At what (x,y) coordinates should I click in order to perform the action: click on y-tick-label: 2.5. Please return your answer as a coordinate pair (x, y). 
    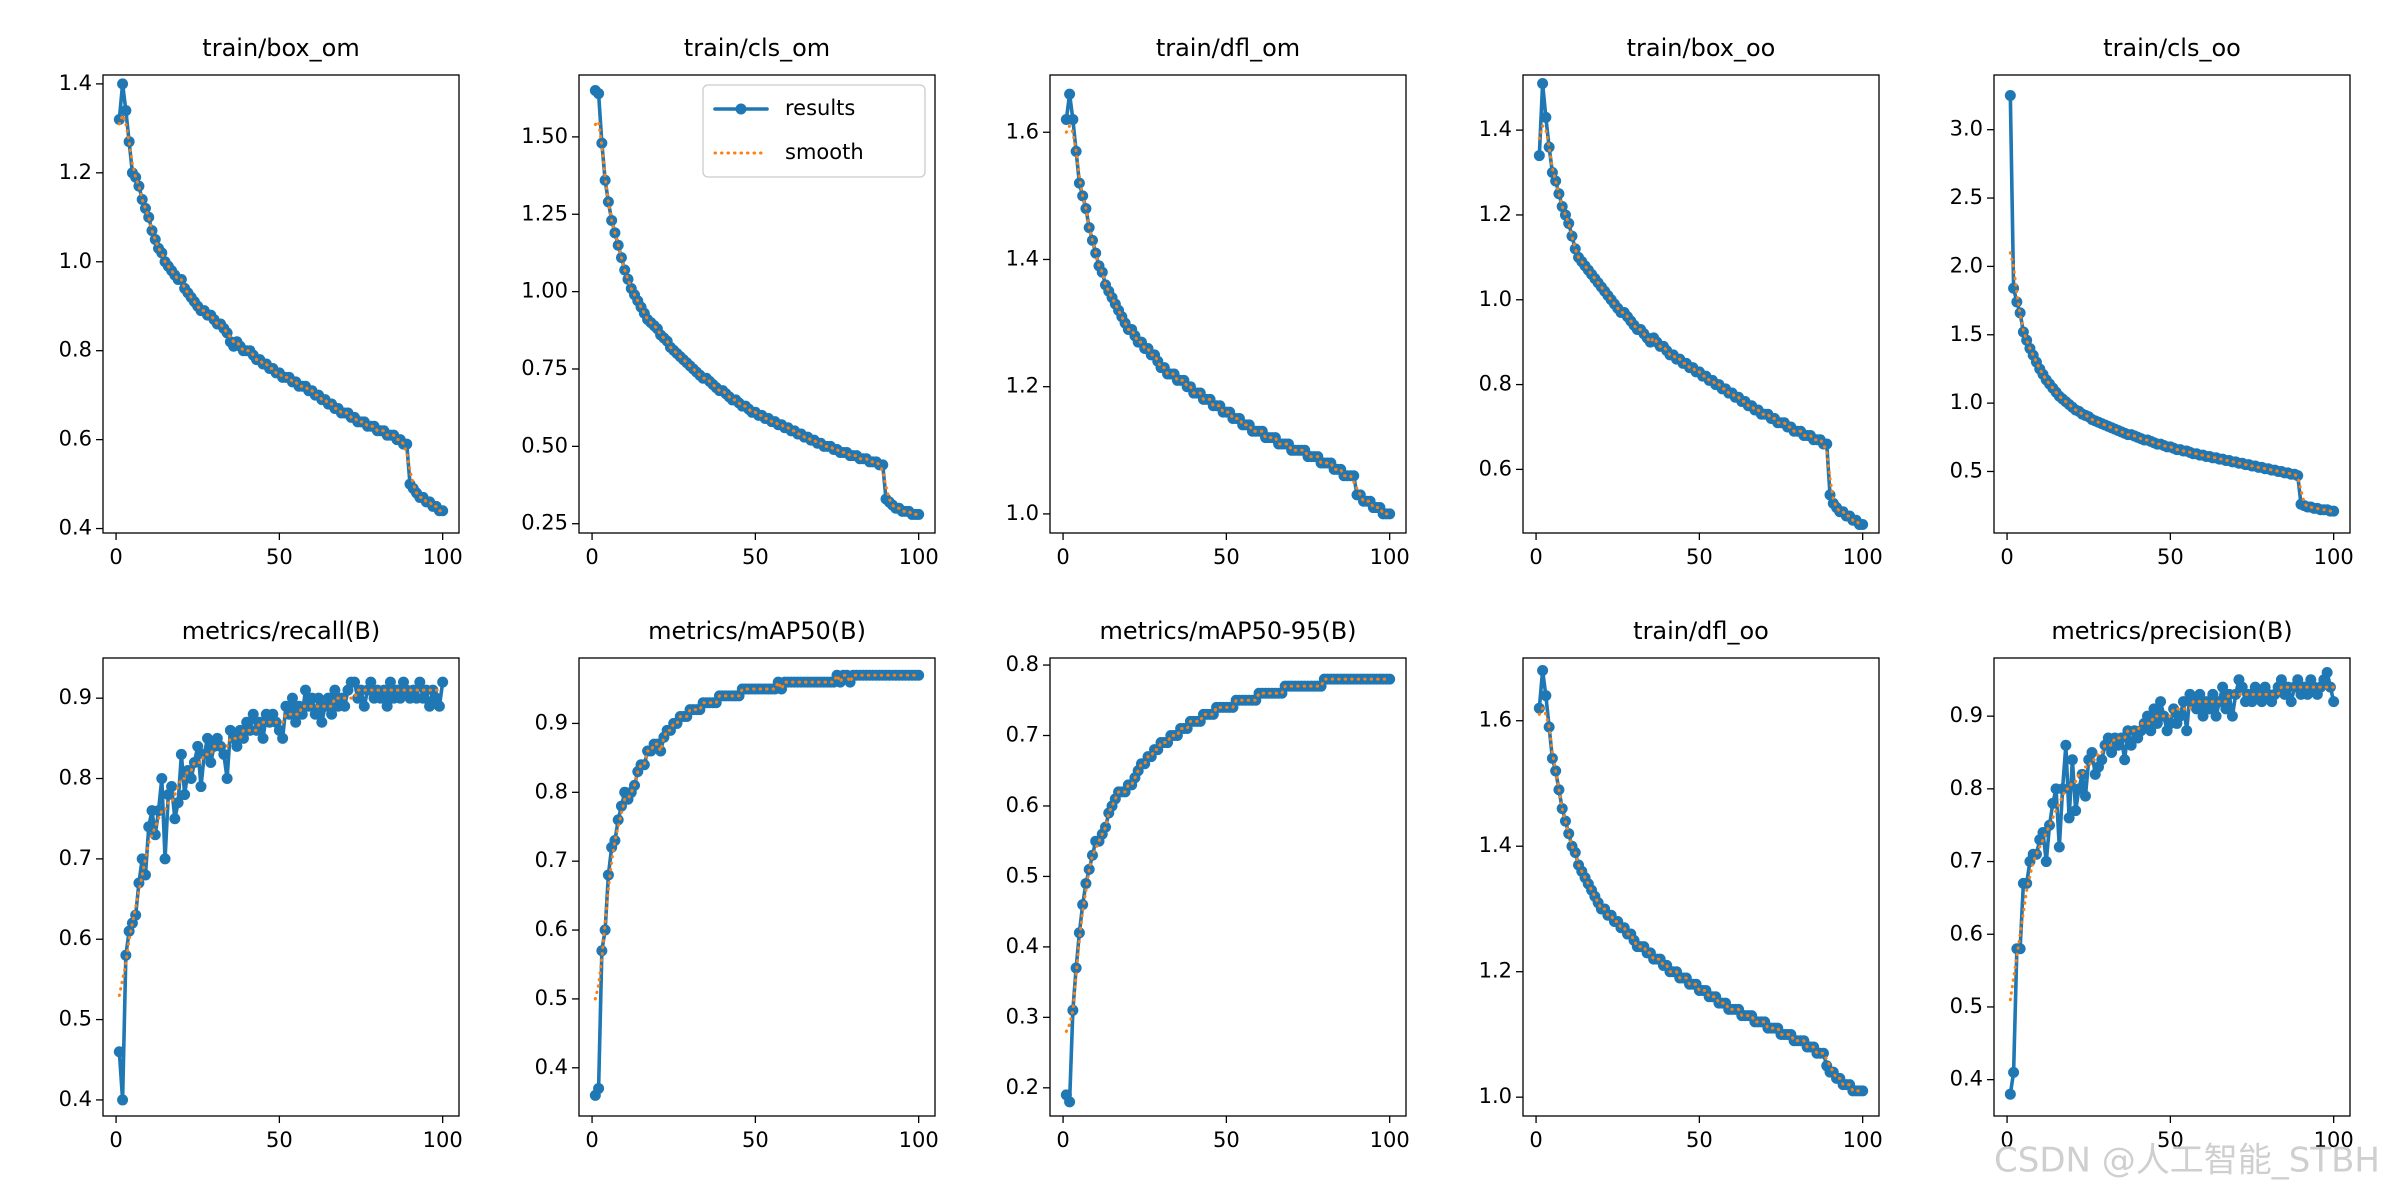
    Looking at the image, I should click on (1966, 197).